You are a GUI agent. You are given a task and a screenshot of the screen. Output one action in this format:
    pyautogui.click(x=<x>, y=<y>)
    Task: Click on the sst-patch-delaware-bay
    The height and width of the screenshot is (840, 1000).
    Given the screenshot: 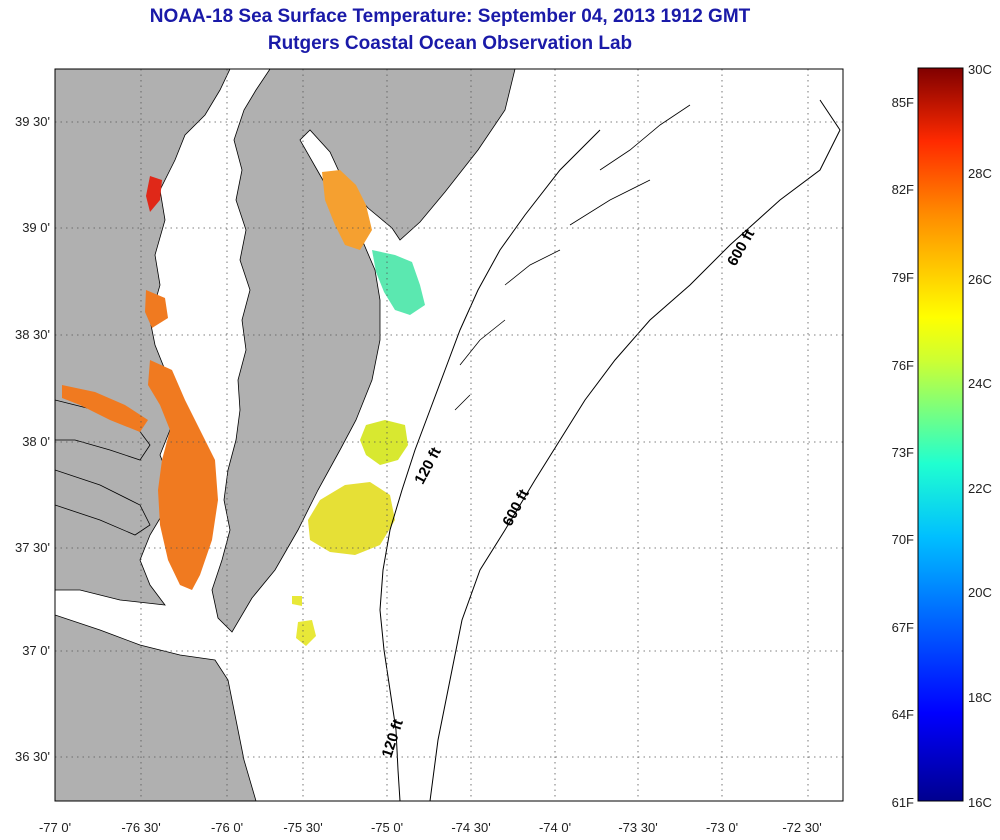 What is the action you would take?
    pyautogui.click(x=347, y=210)
    